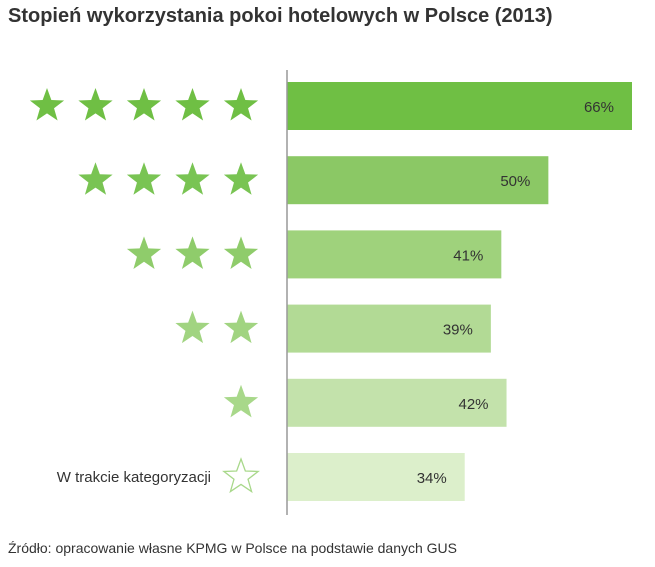 The width and height of the screenshot is (655, 567). Describe the element at coordinates (241, 475) in the screenshot. I see `star-outline-icon` at that location.